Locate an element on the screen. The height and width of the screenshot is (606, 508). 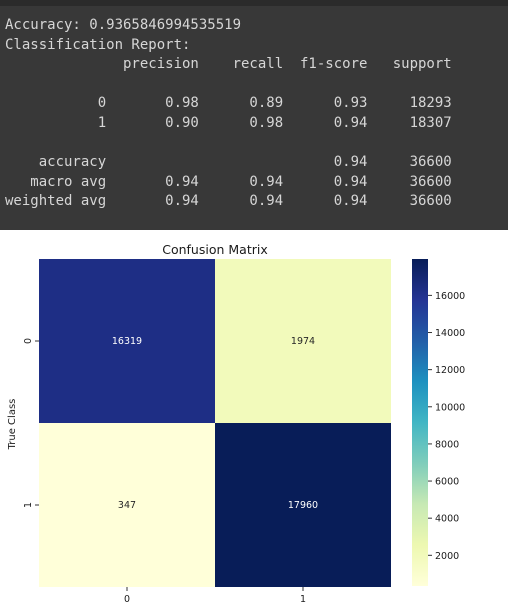
cell-annotation: 17960 is located at coordinates (303, 505).